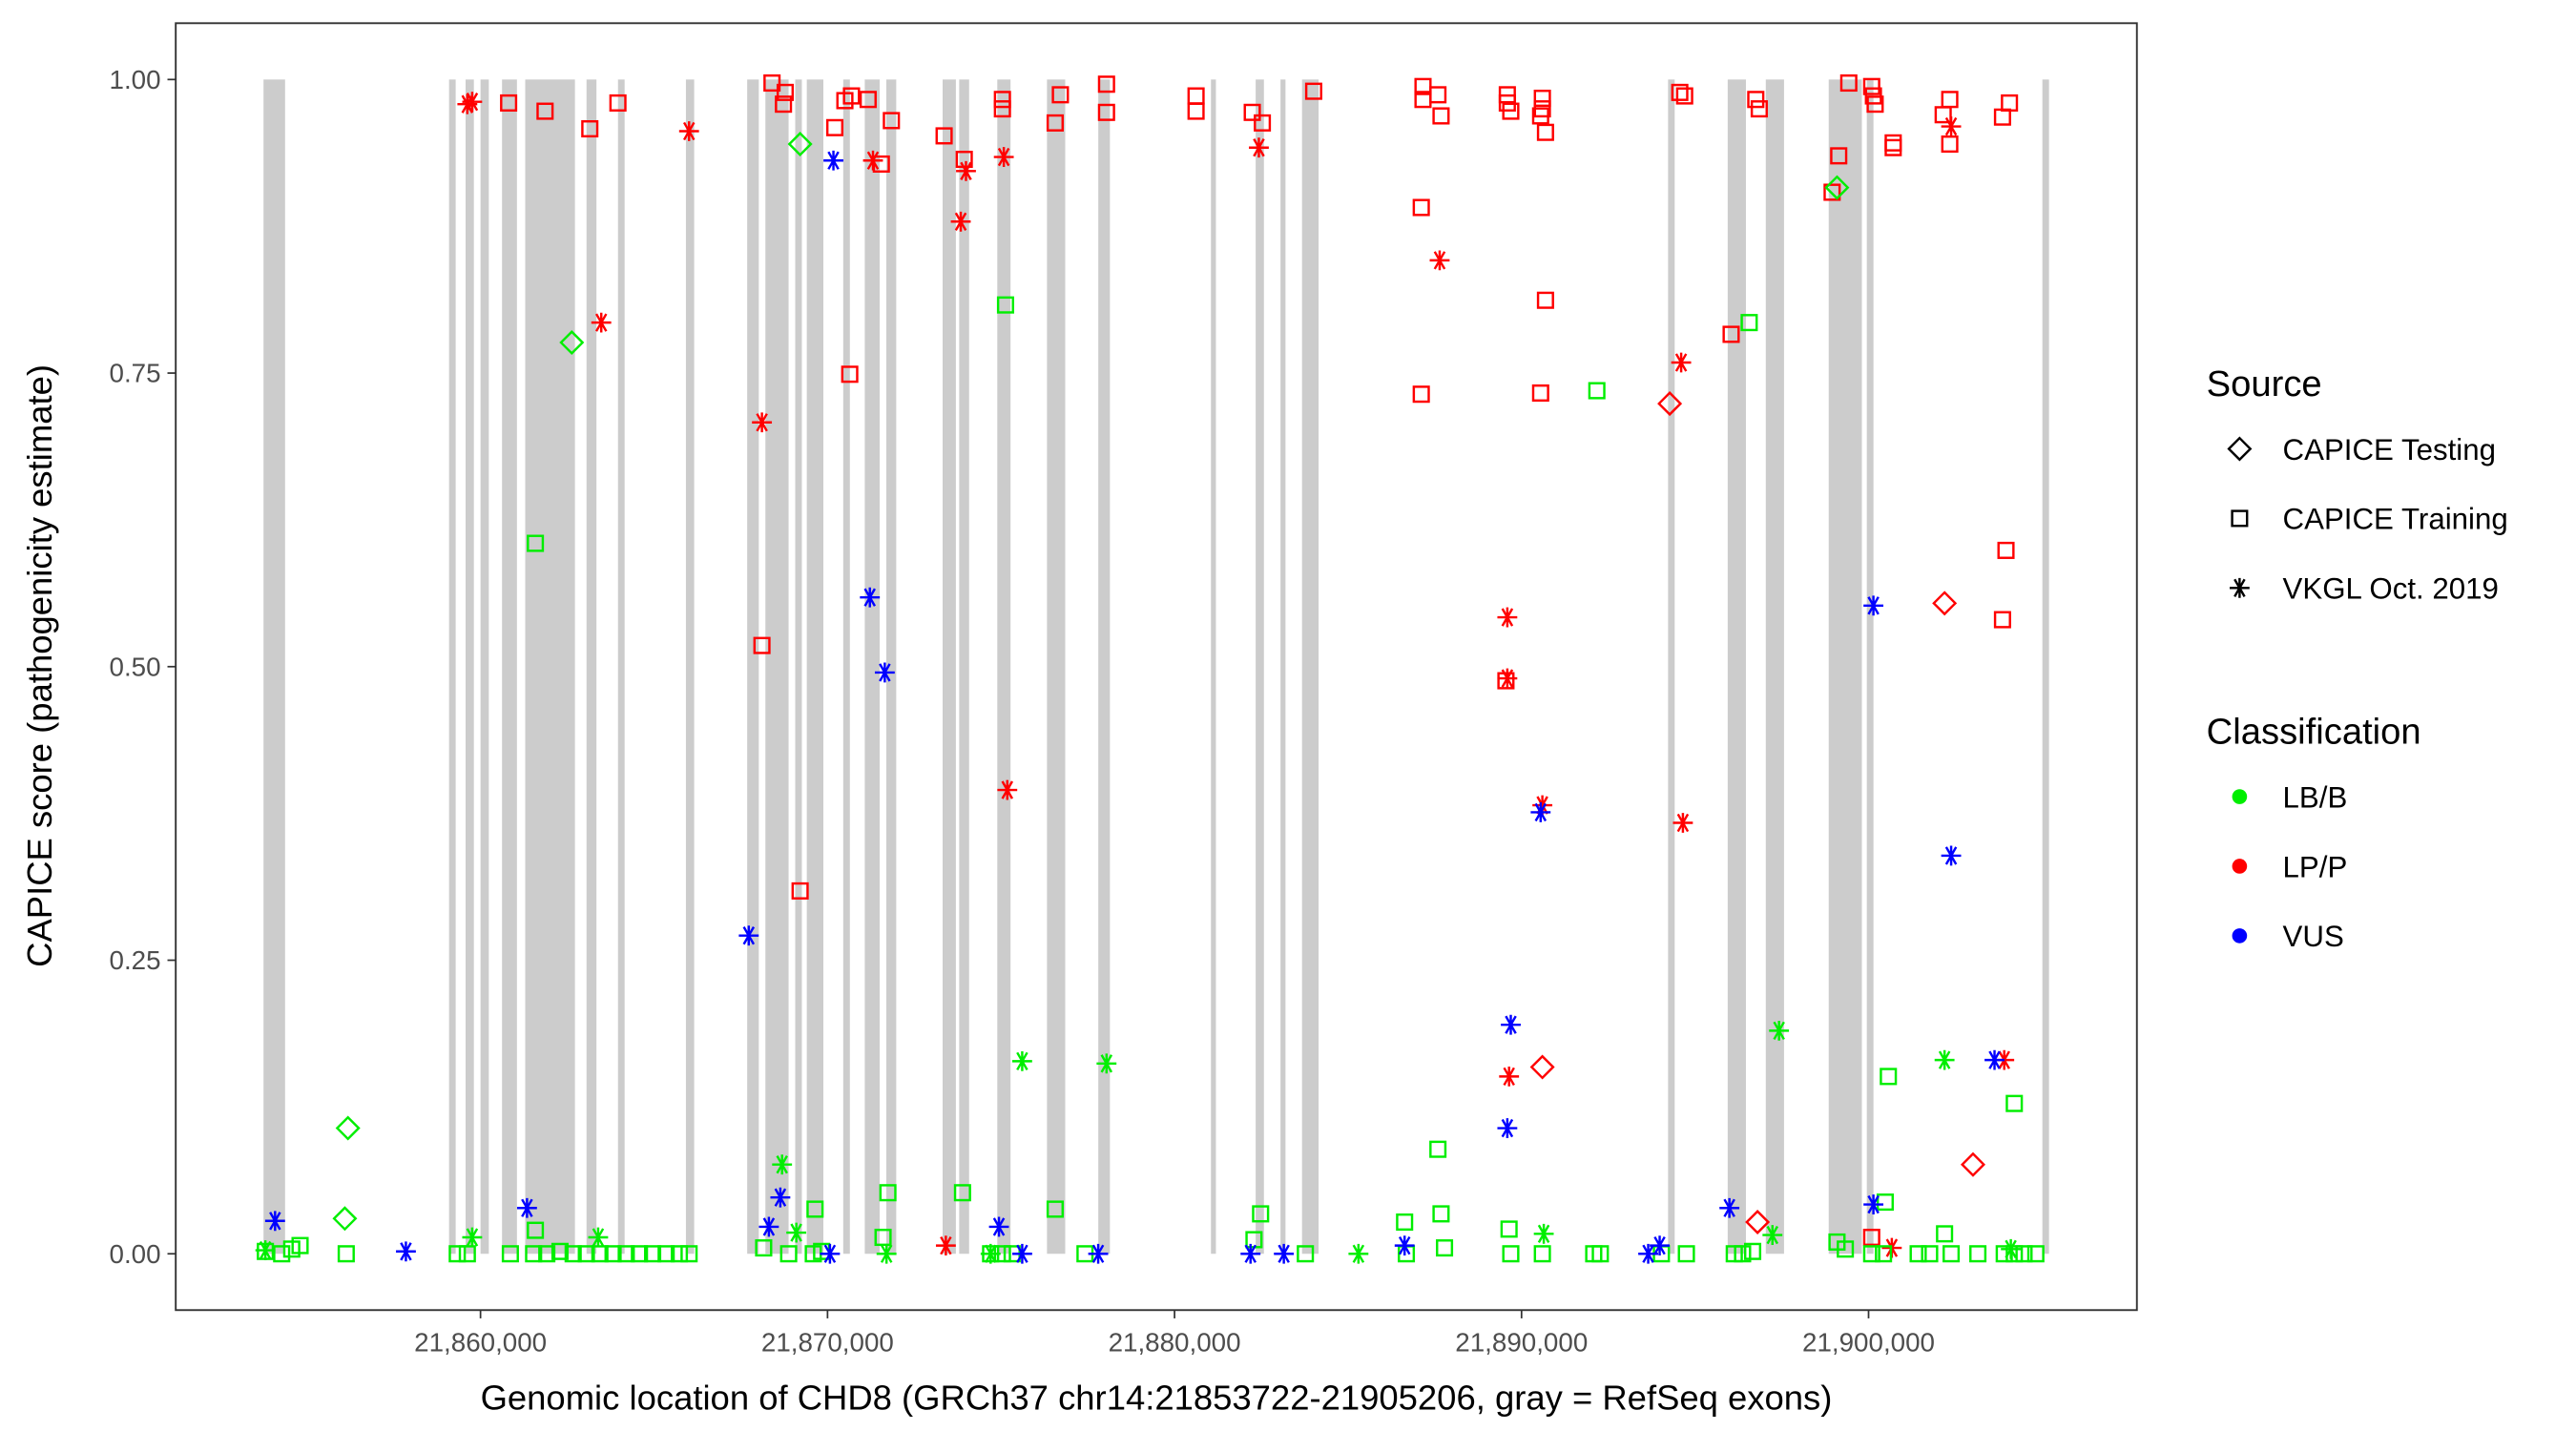 The height and width of the screenshot is (1431, 2576). Describe the element at coordinates (2239, 587) in the screenshot. I see `legend-asterisk-icon` at that location.